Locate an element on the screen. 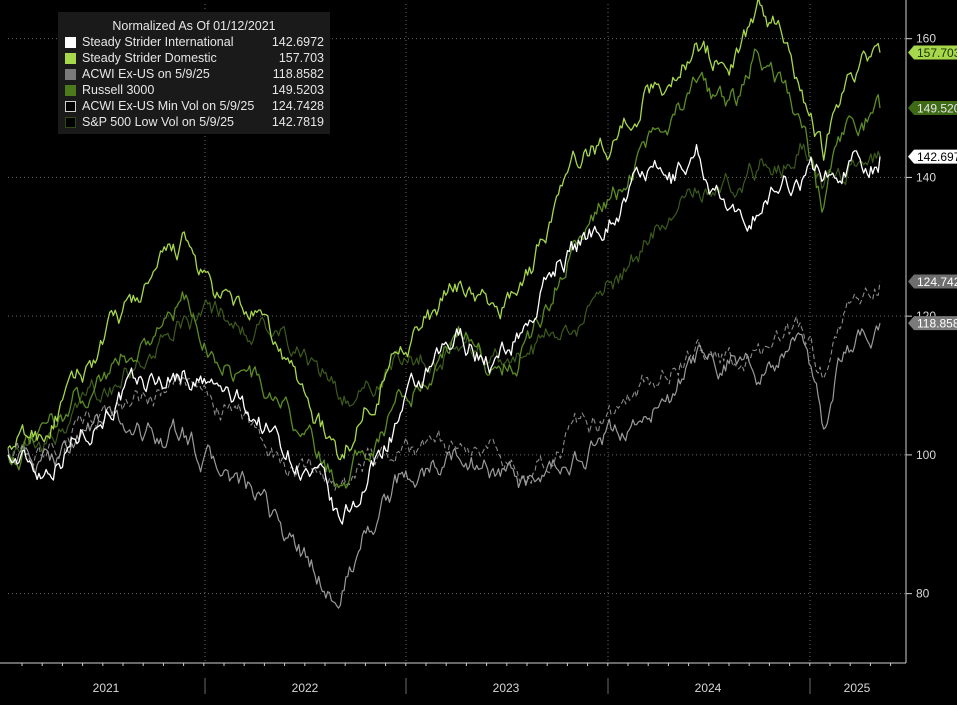 The width and height of the screenshot is (957, 705). x-tick-label-2024: 2024 is located at coordinates (708, 688).